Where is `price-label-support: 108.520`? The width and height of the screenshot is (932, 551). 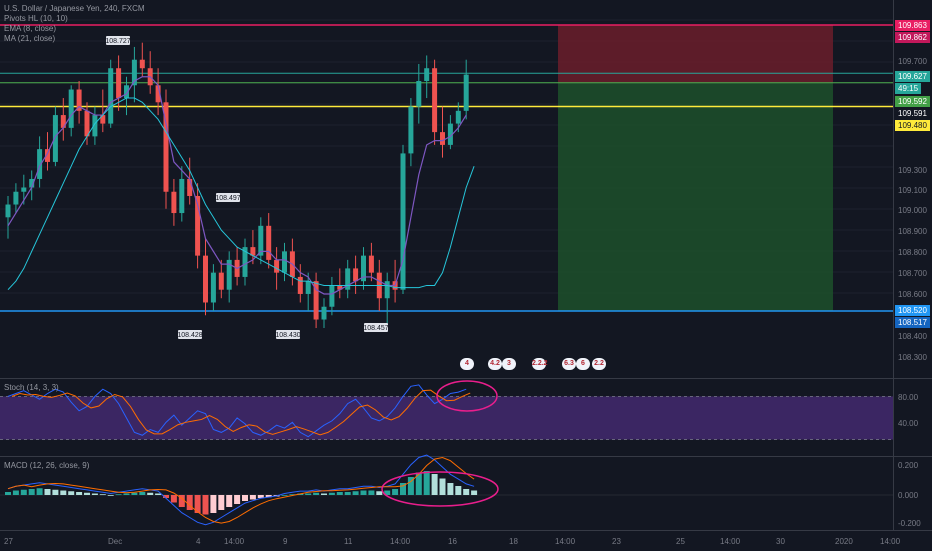 price-label-support: 108.520 is located at coordinates (912, 310).